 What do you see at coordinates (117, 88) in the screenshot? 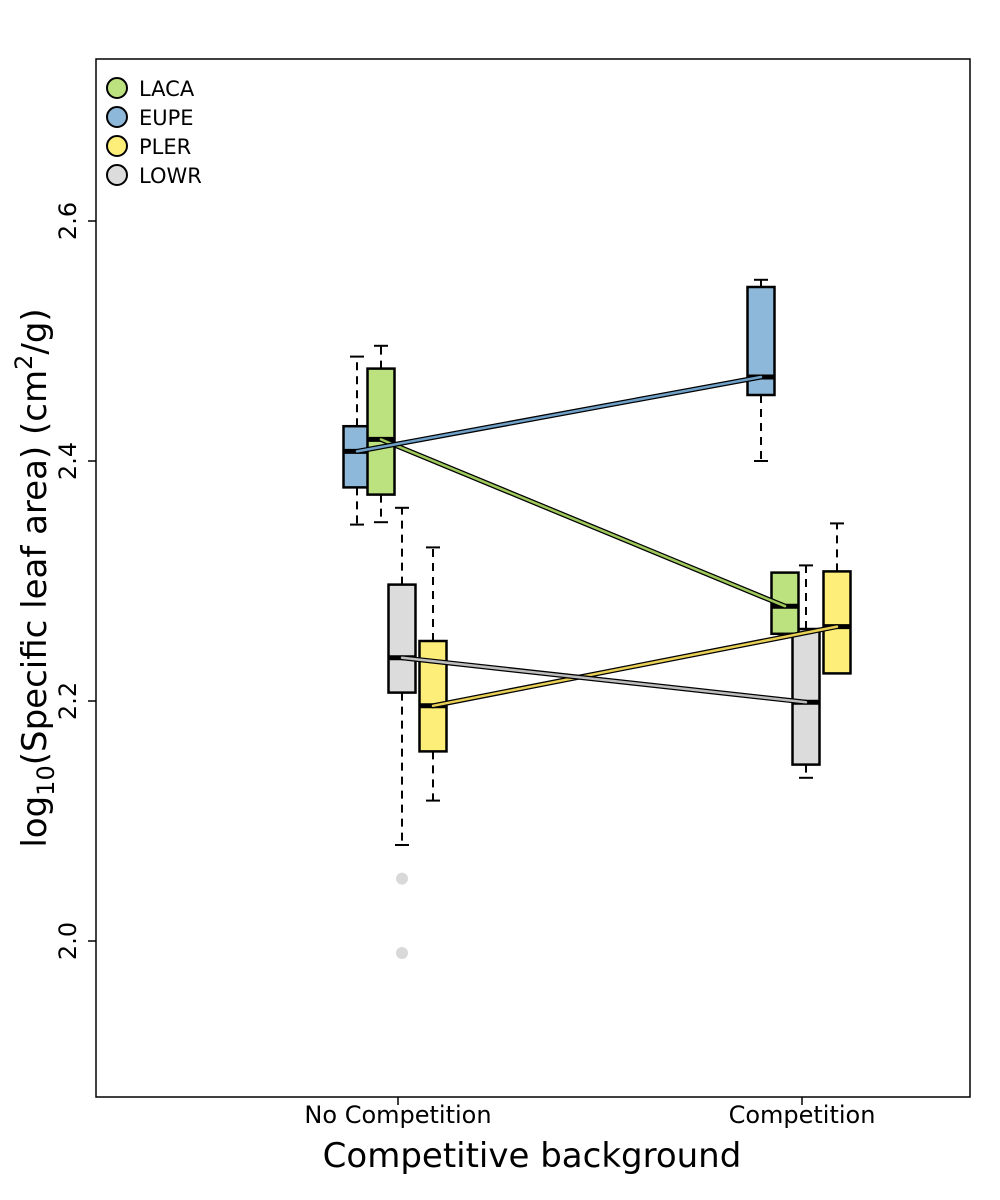
I see `legend-marker-laca` at bounding box center [117, 88].